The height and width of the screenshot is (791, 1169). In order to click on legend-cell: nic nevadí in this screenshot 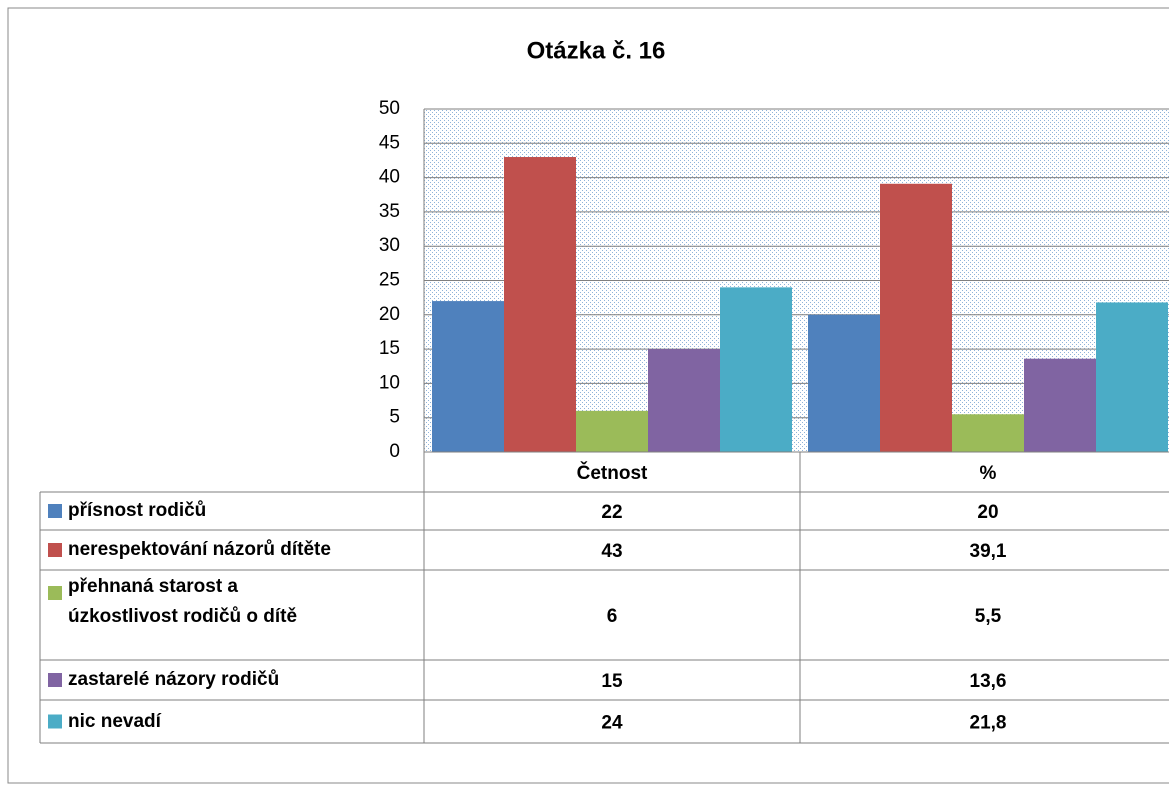, I will do `click(114, 721)`.